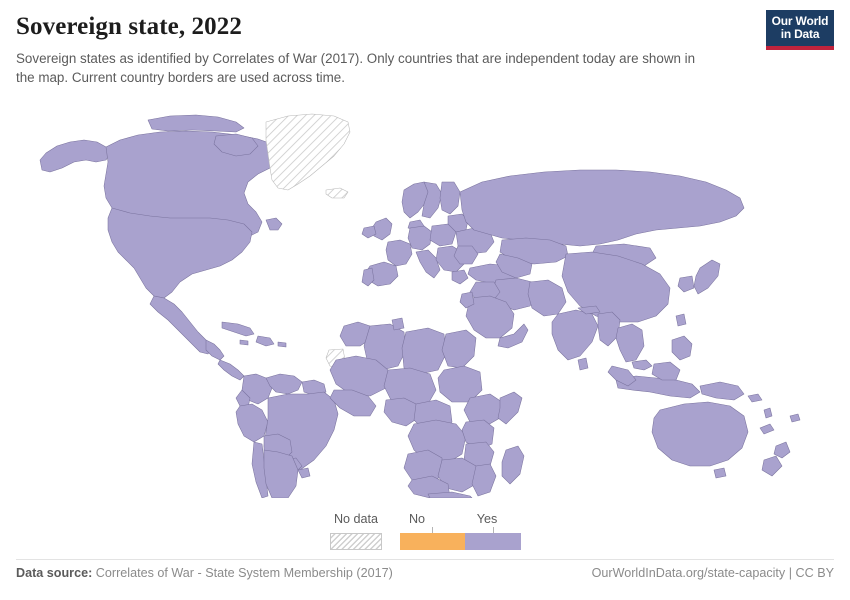 The image size is (850, 600). Describe the element at coordinates (795, 418) in the screenshot. I see `country-fiji` at that location.